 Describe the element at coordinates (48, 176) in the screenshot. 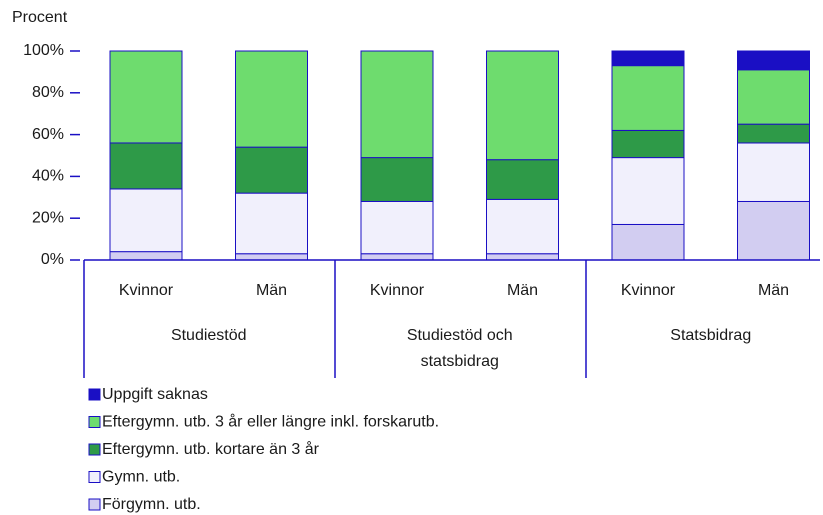

I see `y-tick-label: 40%` at that location.